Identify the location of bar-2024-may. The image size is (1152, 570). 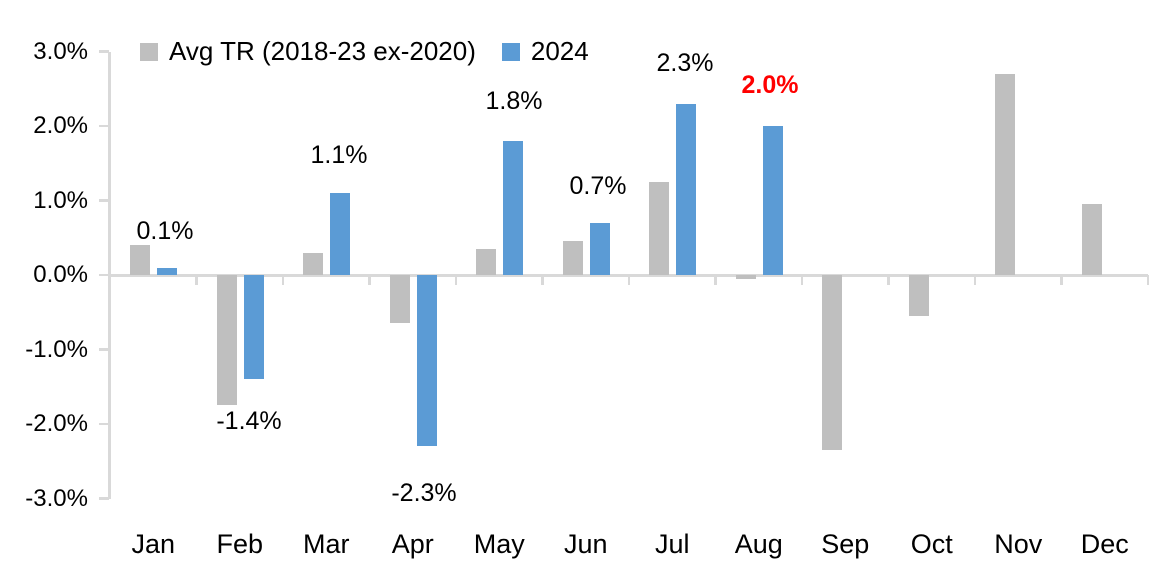
(513, 207).